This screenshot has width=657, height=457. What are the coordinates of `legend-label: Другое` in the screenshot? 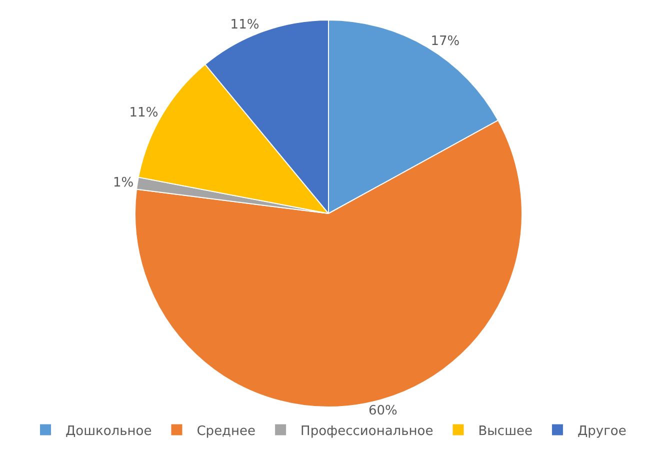 It's located at (601, 431).